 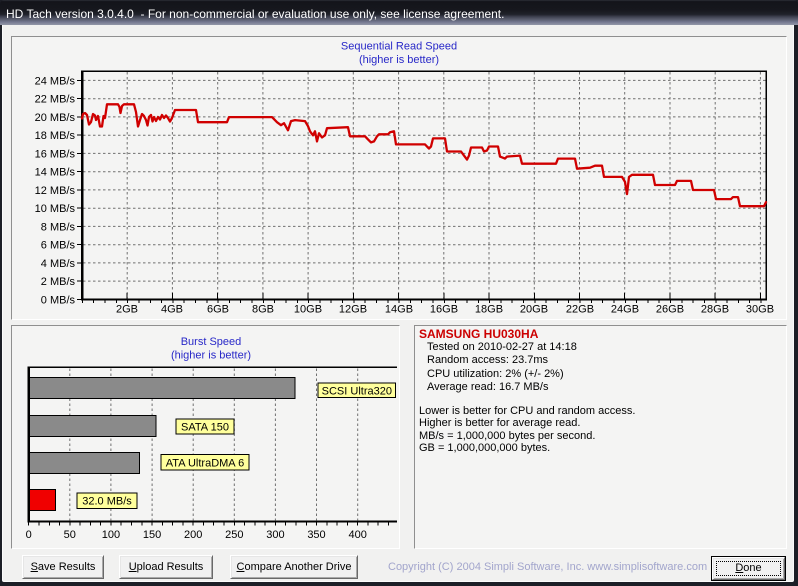 What do you see at coordinates (127, 310) in the screenshot?
I see `svg-text: 2GB` at bounding box center [127, 310].